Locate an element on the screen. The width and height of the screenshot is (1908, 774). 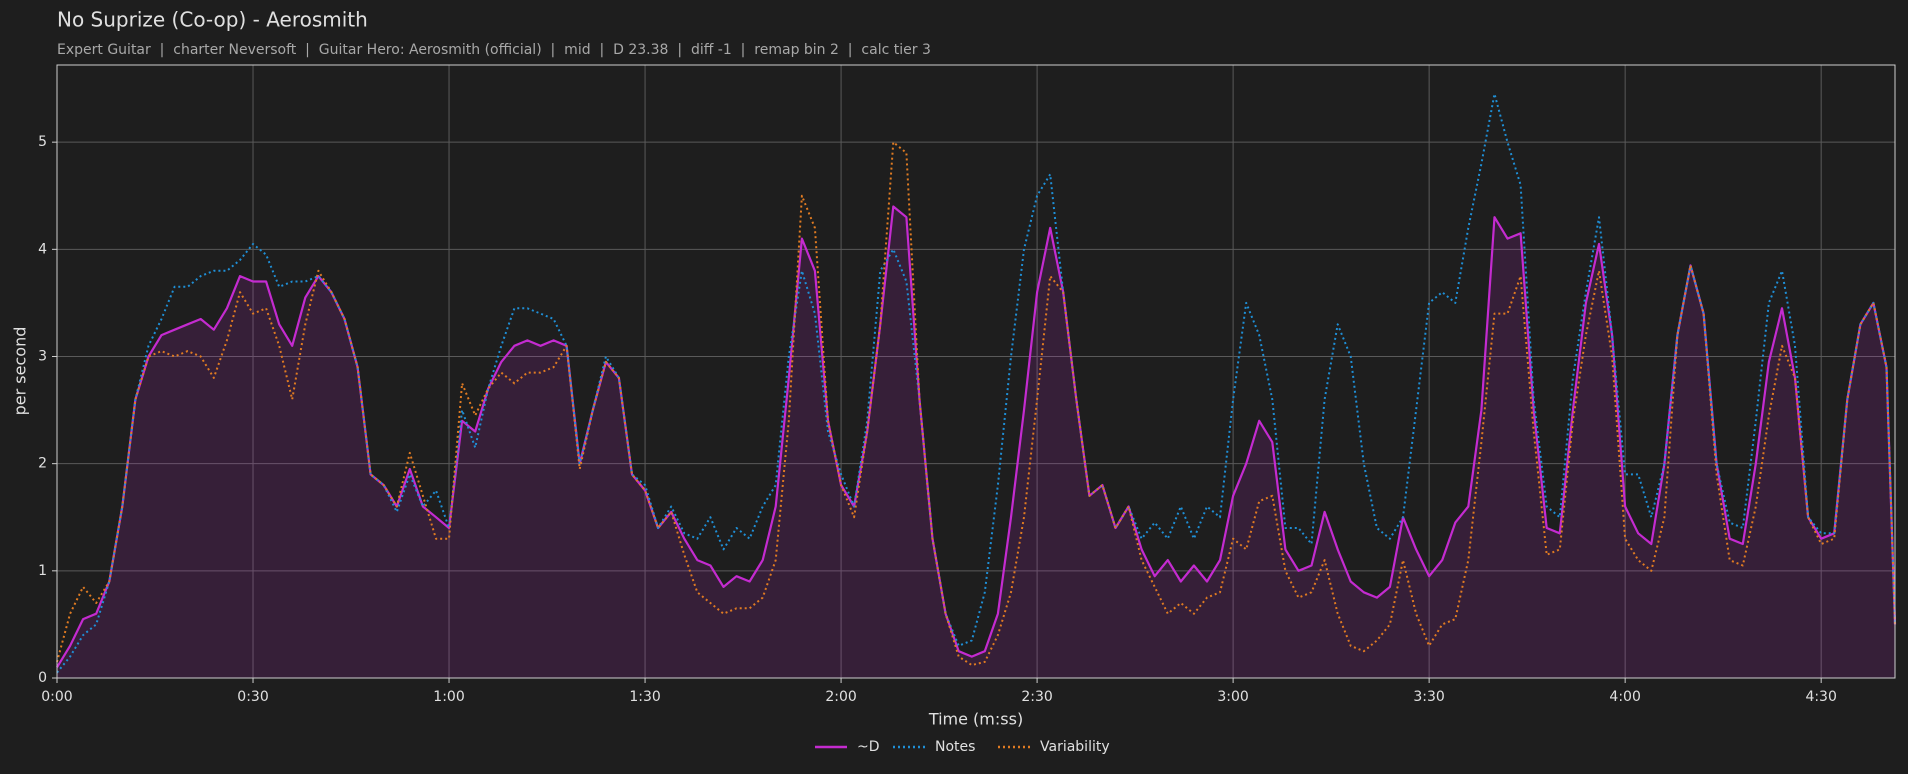
legend-label: ~D is located at coordinates (868, 747).